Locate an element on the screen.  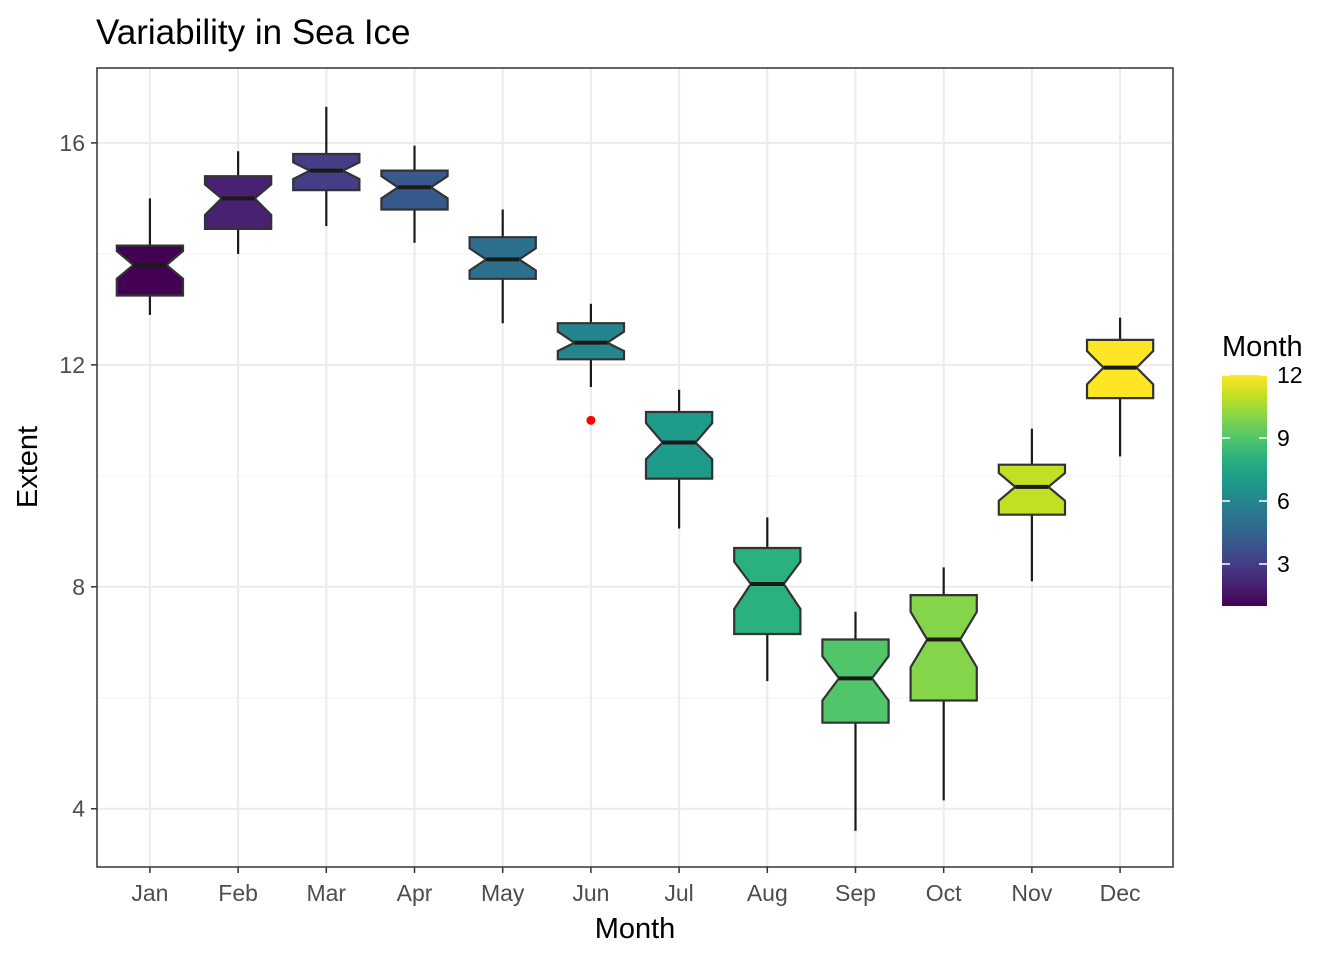
box-mar is located at coordinates (326, 166).